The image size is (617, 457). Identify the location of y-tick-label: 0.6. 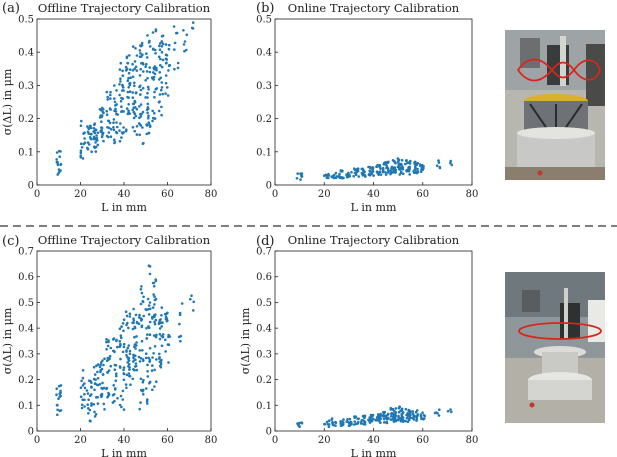
(264, 277).